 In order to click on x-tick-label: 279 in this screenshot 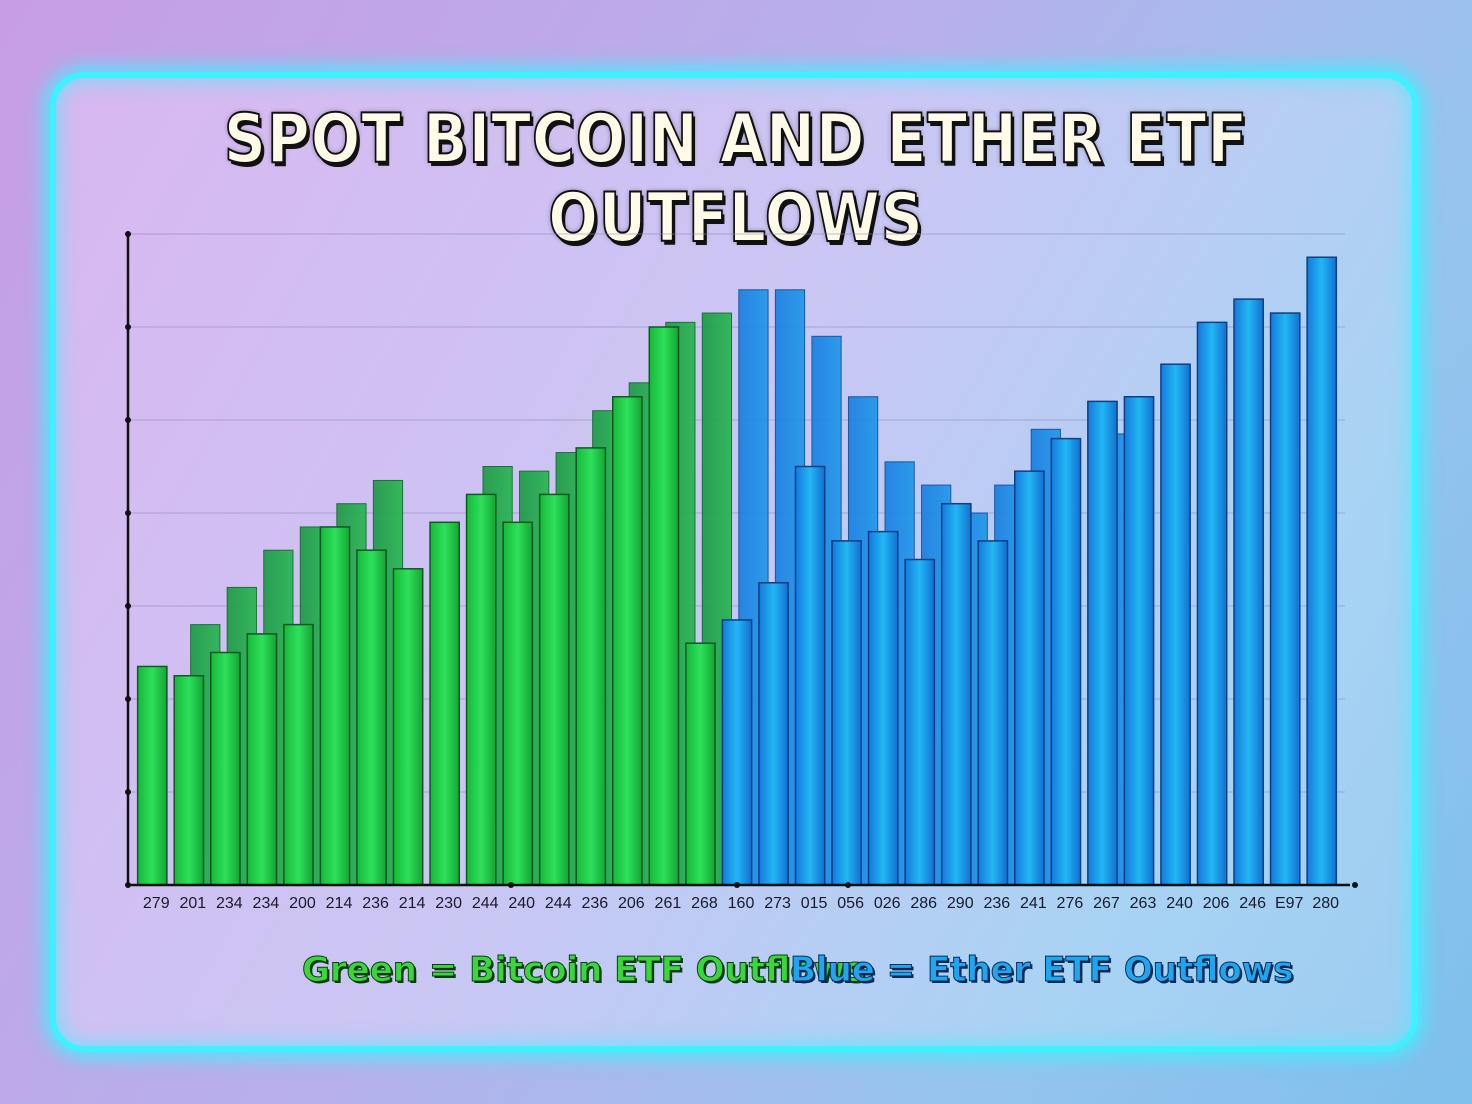, I will do `click(156, 903)`.